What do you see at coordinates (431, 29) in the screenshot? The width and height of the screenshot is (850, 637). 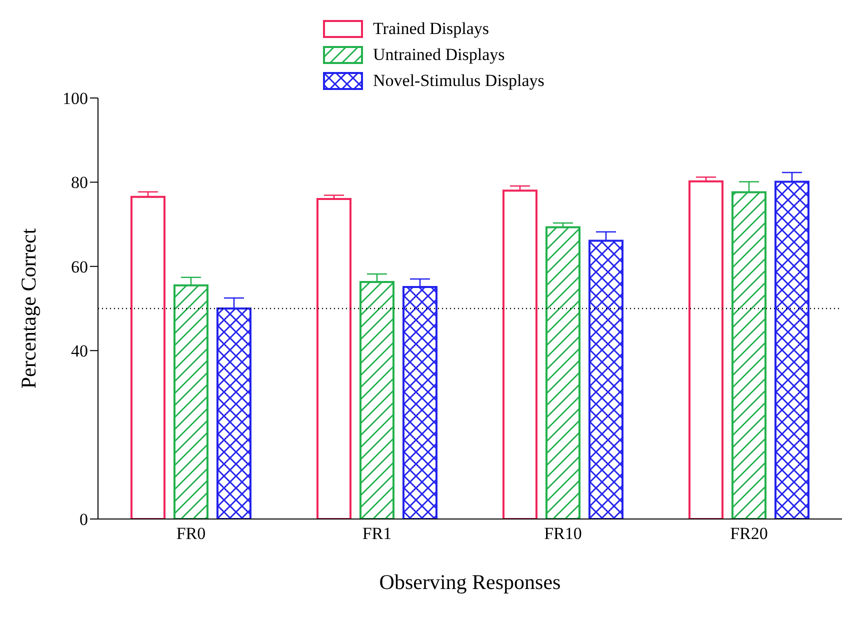 I see `legend-label: Trained Displays` at bounding box center [431, 29].